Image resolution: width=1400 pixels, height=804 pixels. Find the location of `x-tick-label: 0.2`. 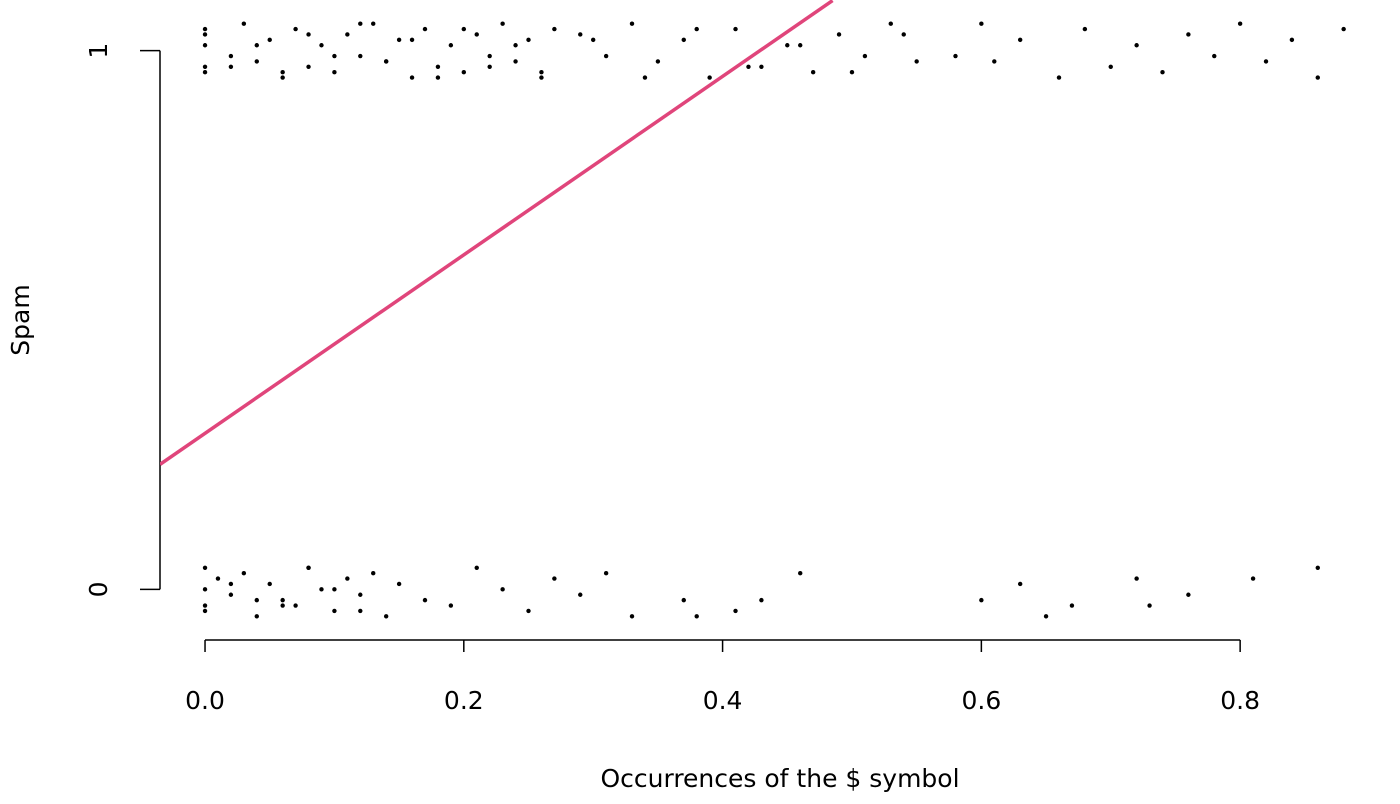

x-tick-label: 0.2 is located at coordinates (464, 700).